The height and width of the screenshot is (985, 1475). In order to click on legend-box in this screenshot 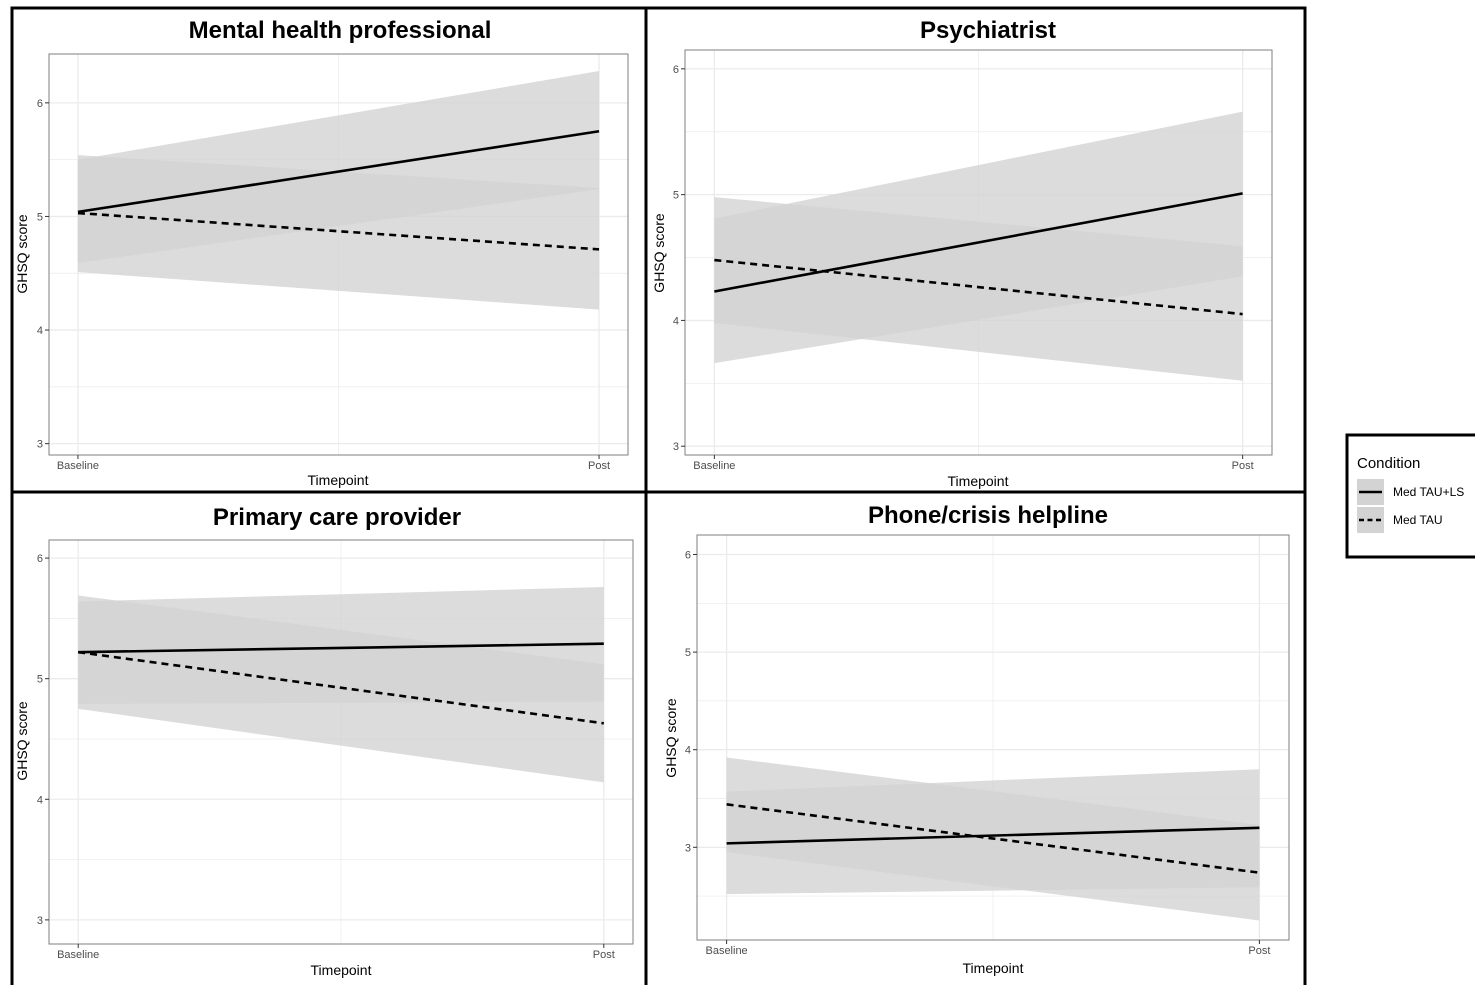, I will do `click(1410, 496)`.